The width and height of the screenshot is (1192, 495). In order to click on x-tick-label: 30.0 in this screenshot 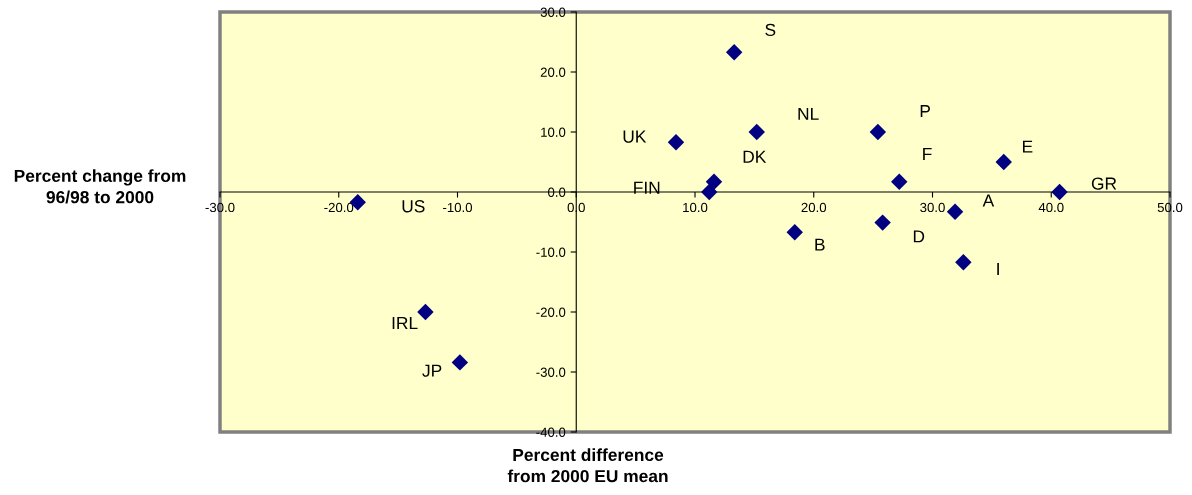, I will do `click(932, 207)`.